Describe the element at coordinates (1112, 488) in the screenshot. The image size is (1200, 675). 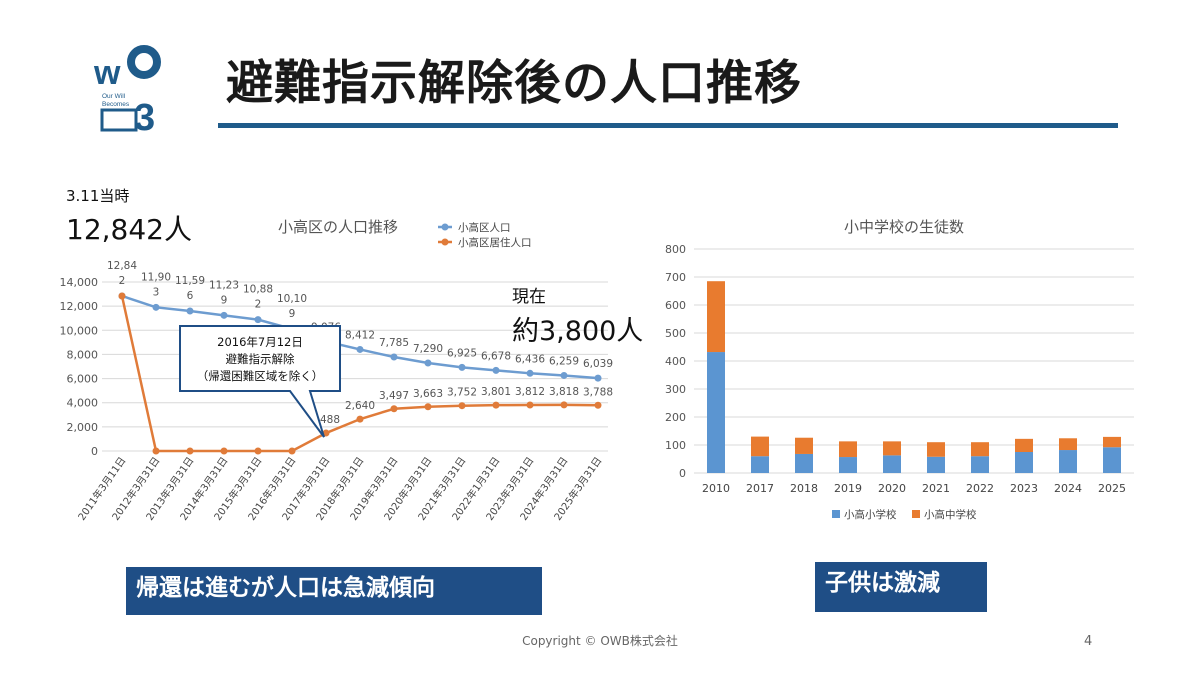
I see `bar-x-tick-label: 2025` at that location.